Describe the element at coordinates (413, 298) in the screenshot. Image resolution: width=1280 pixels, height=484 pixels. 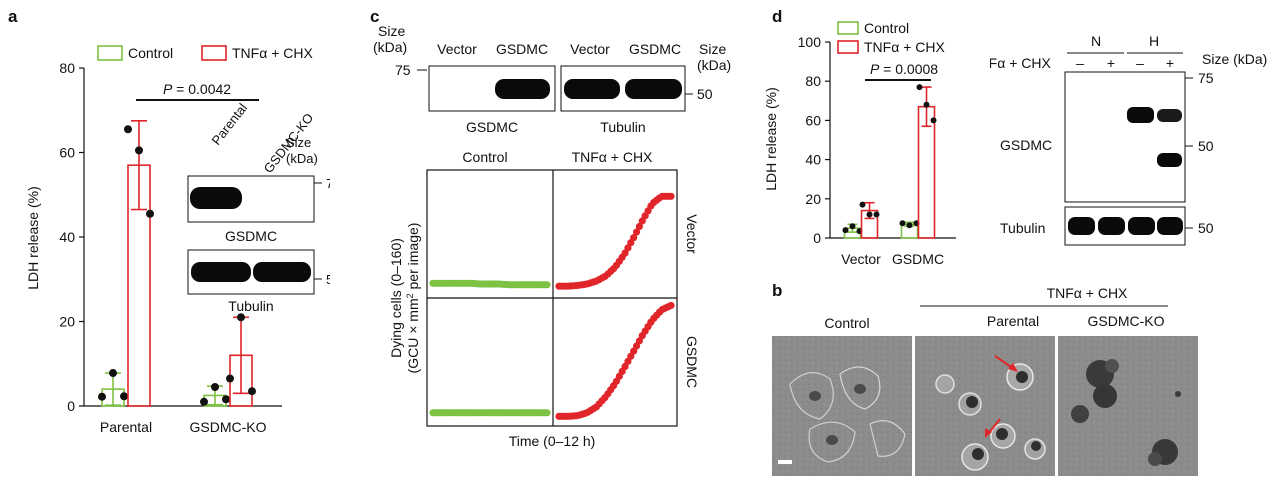
I see `curve-y-label-2: (GCU × mm2 per image)` at that location.